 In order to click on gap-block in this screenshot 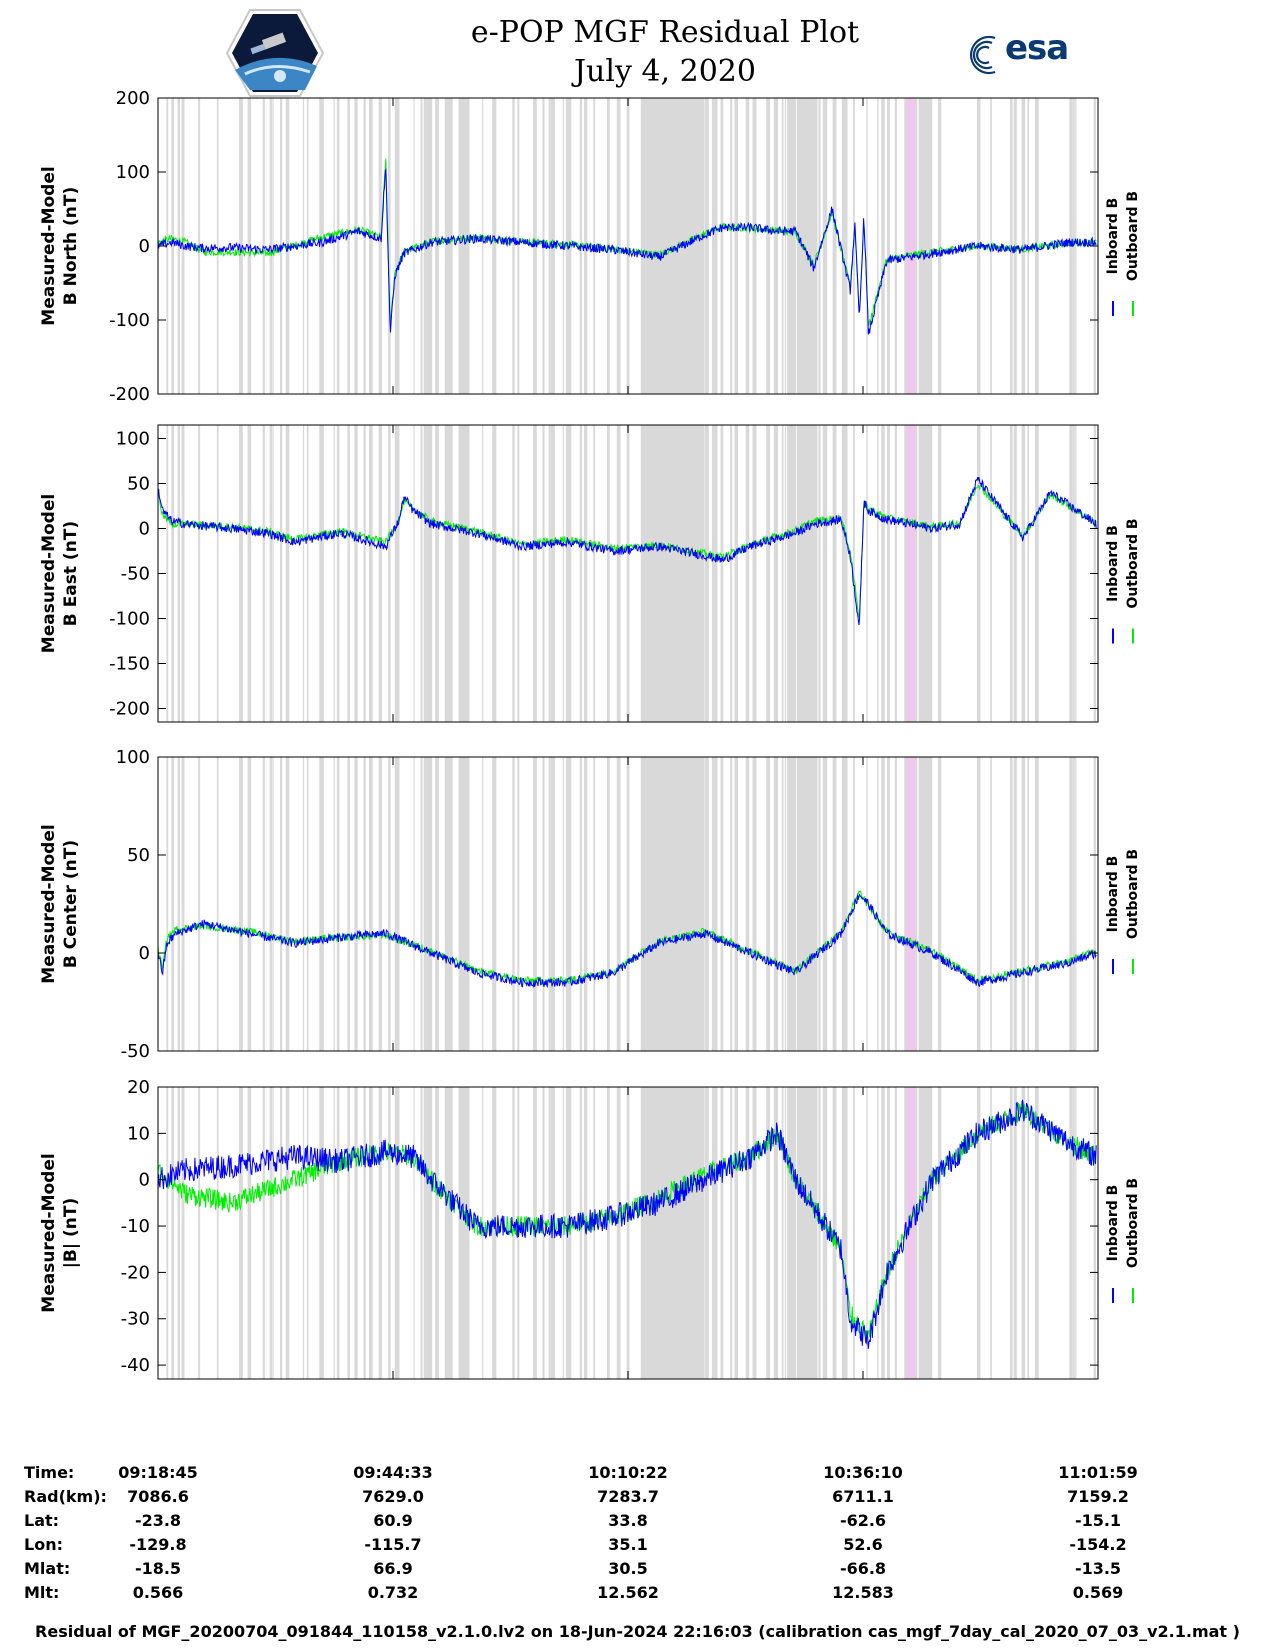, I will do `click(464, 573)`.